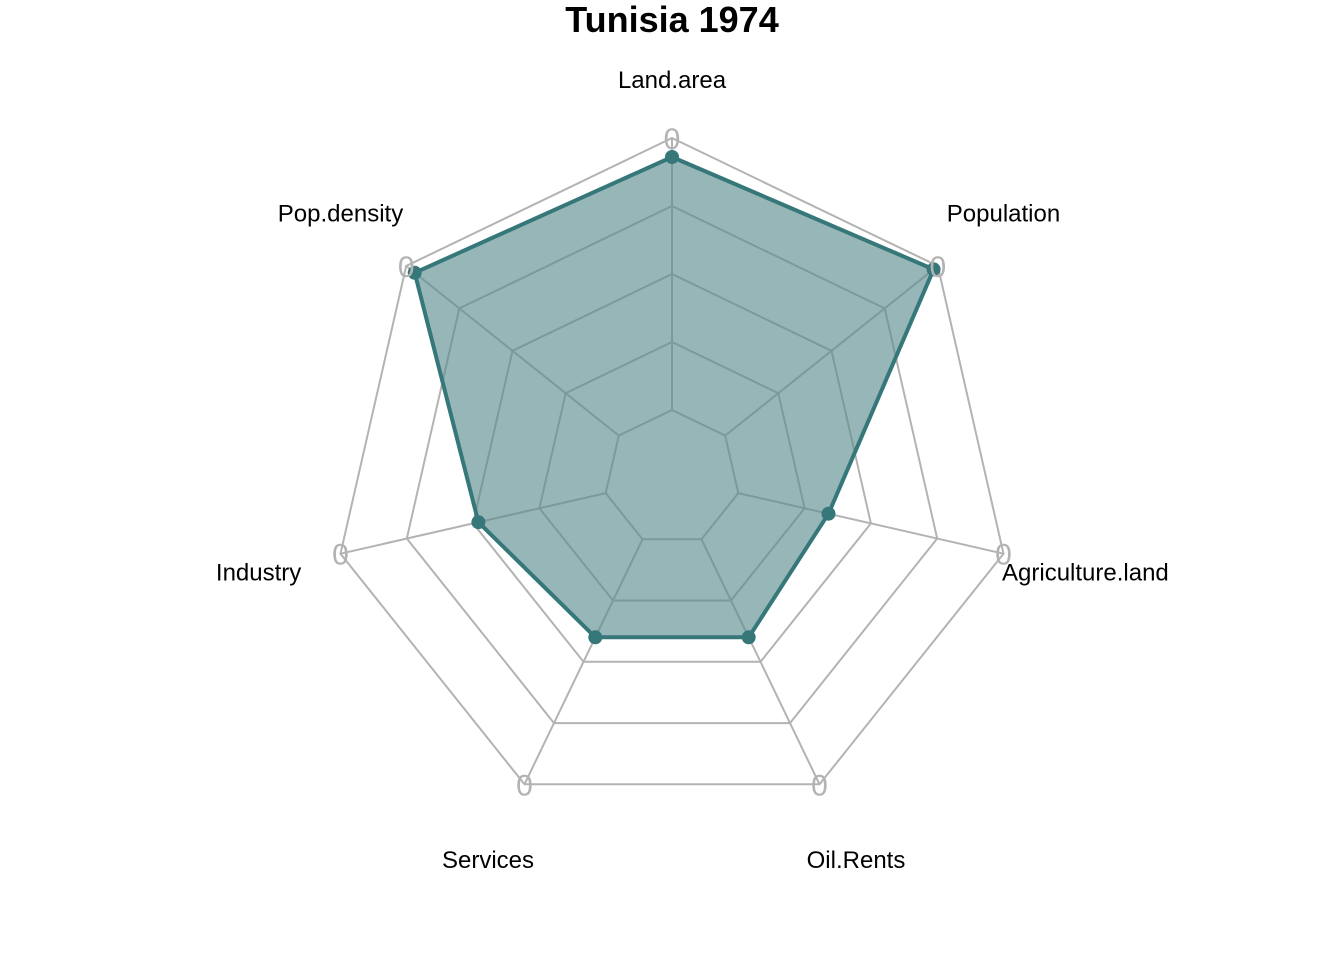  I want to click on data-point-services, so click(595, 637).